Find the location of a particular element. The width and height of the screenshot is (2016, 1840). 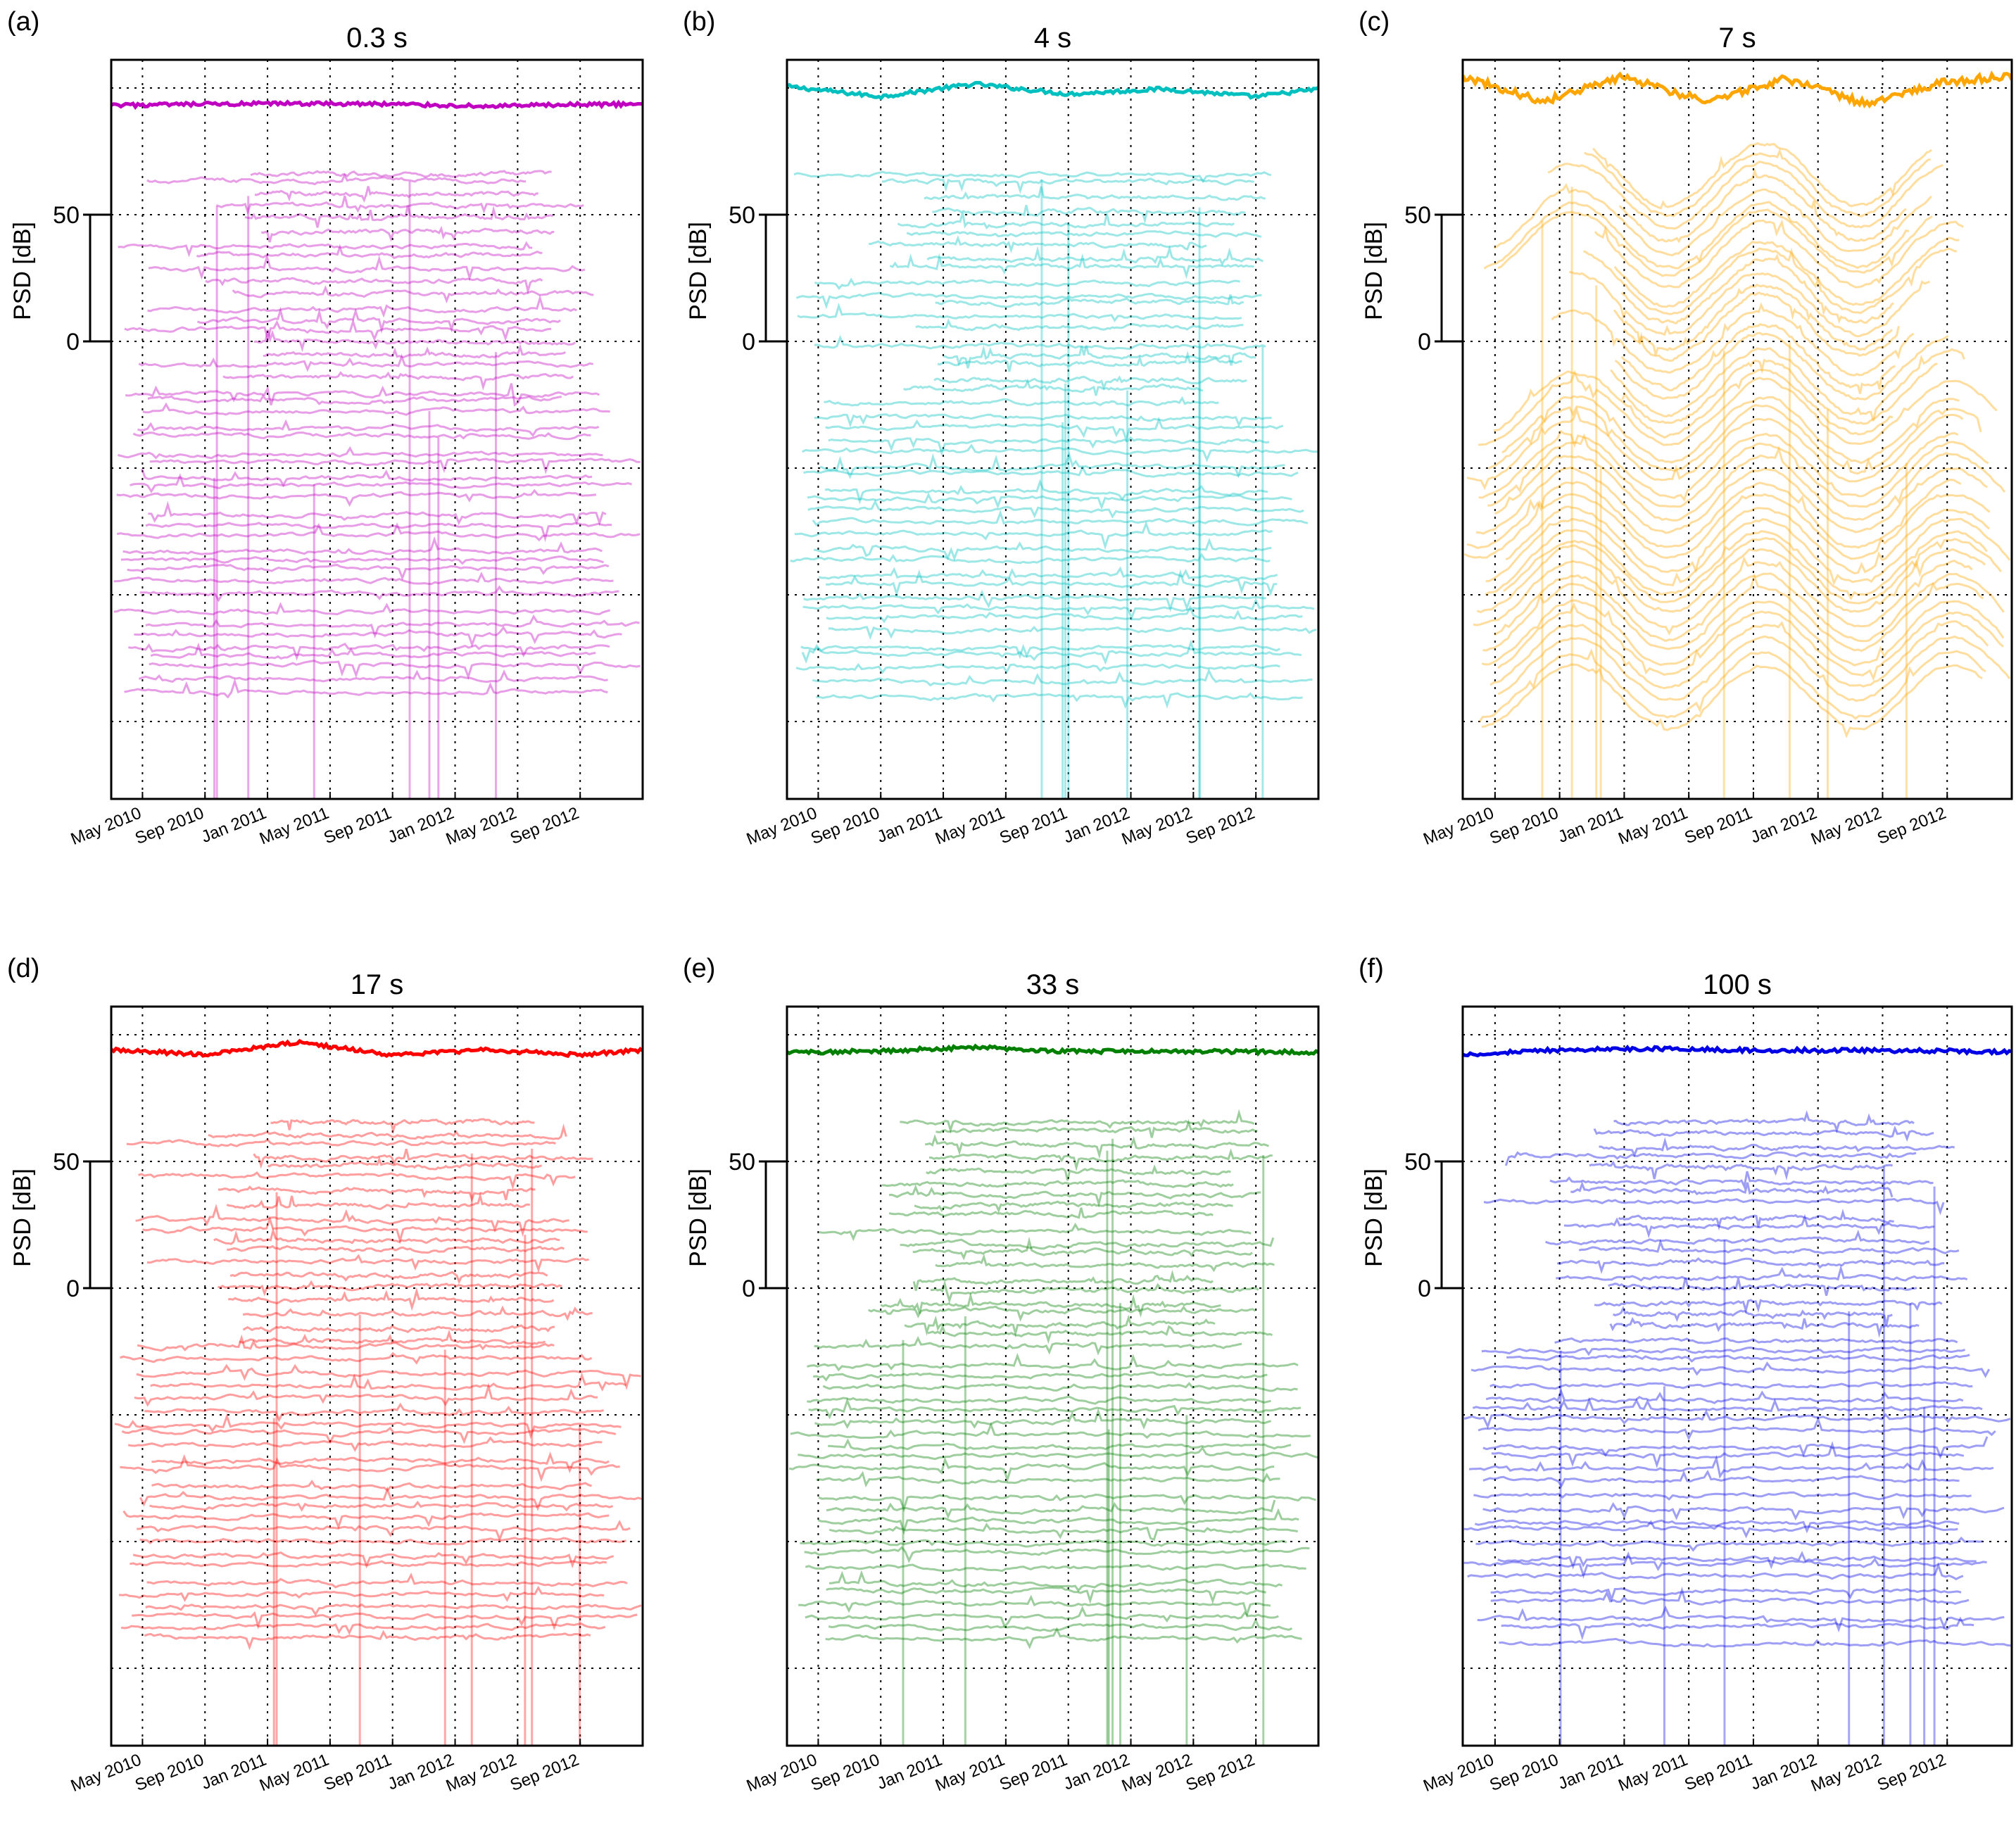

x-tick-label: Sep 2010 is located at coordinates (1524, 827).